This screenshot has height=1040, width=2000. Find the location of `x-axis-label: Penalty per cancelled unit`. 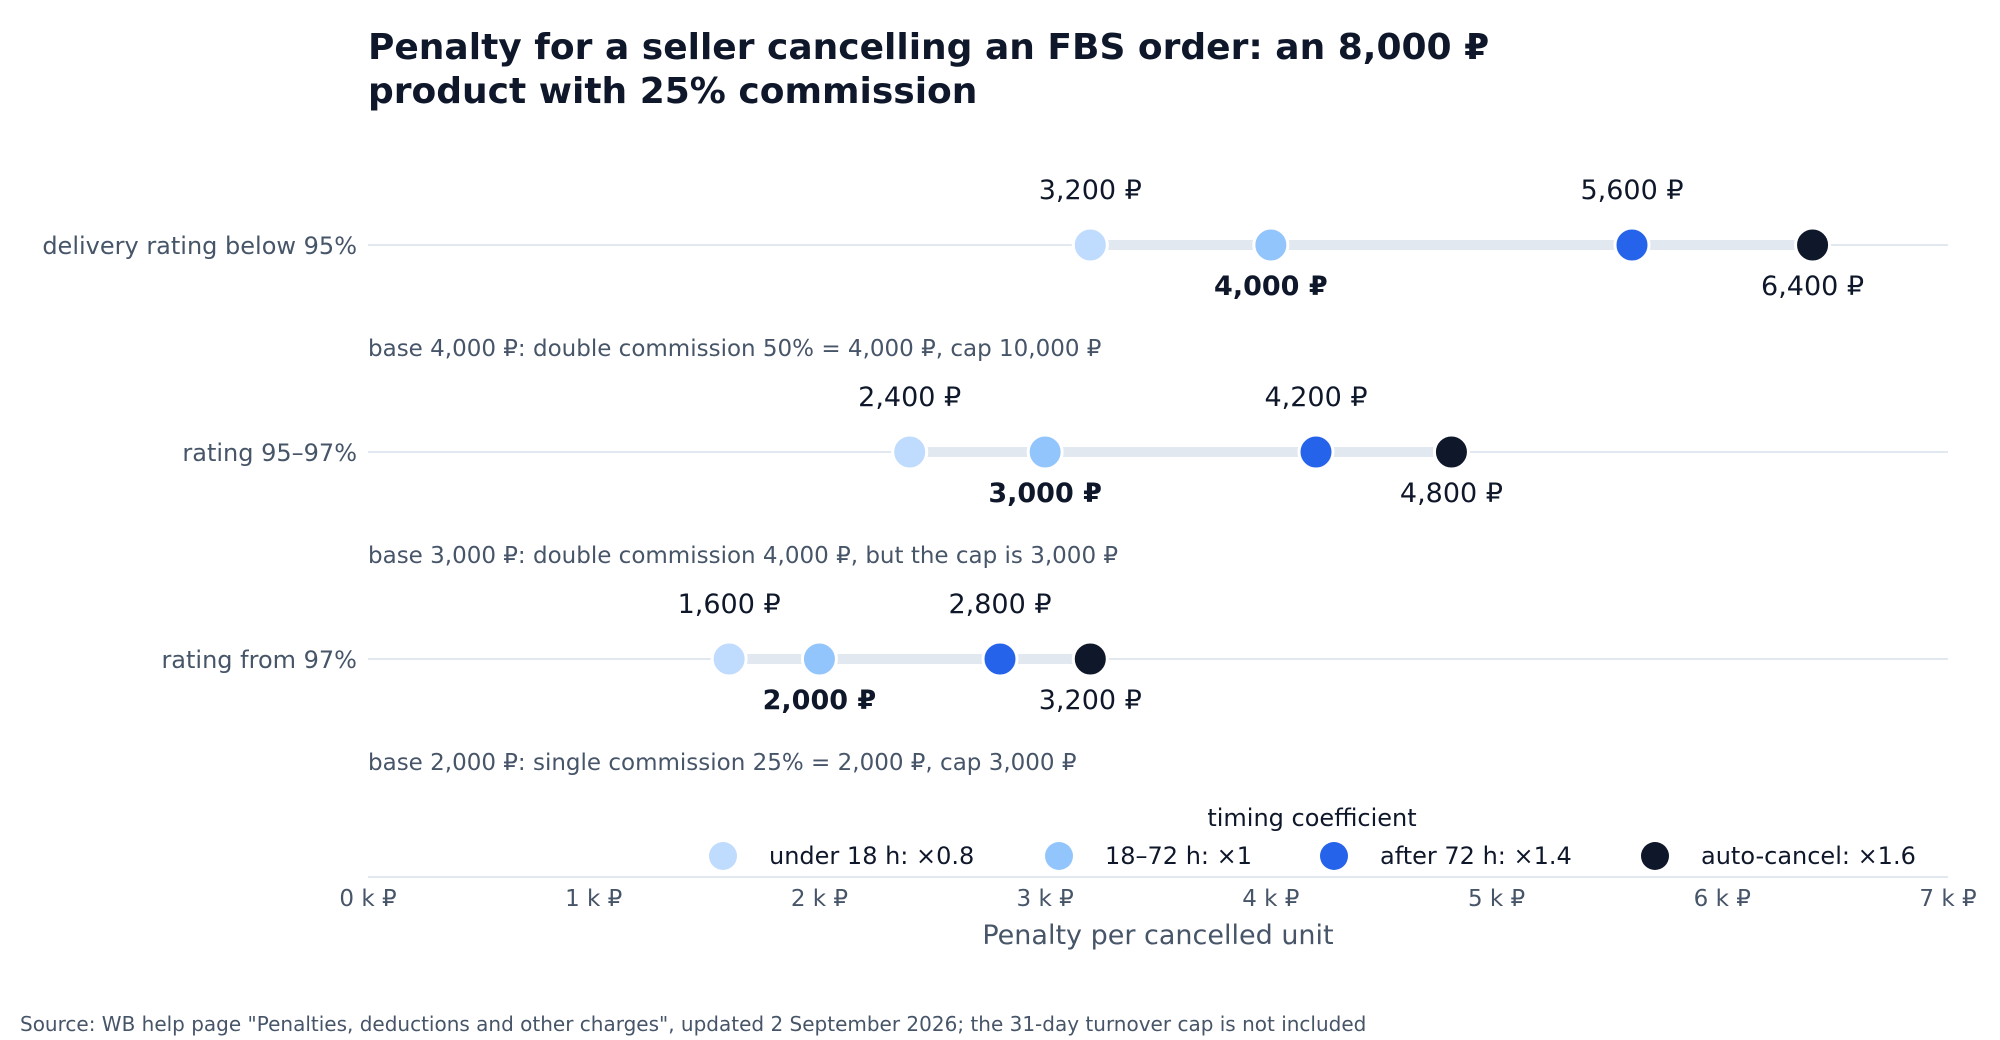

x-axis-label: Penalty per cancelled unit is located at coordinates (1157, 935).